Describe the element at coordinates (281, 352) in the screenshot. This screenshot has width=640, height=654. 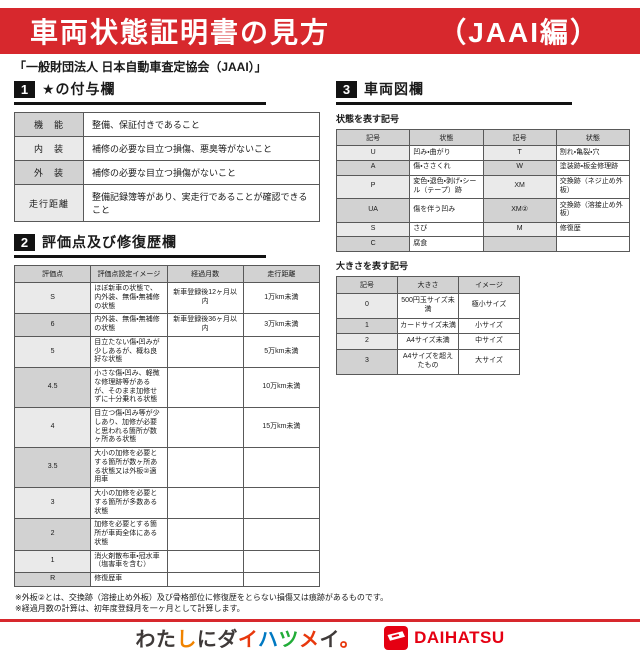
I see `table-cell: 5万km未満` at that location.